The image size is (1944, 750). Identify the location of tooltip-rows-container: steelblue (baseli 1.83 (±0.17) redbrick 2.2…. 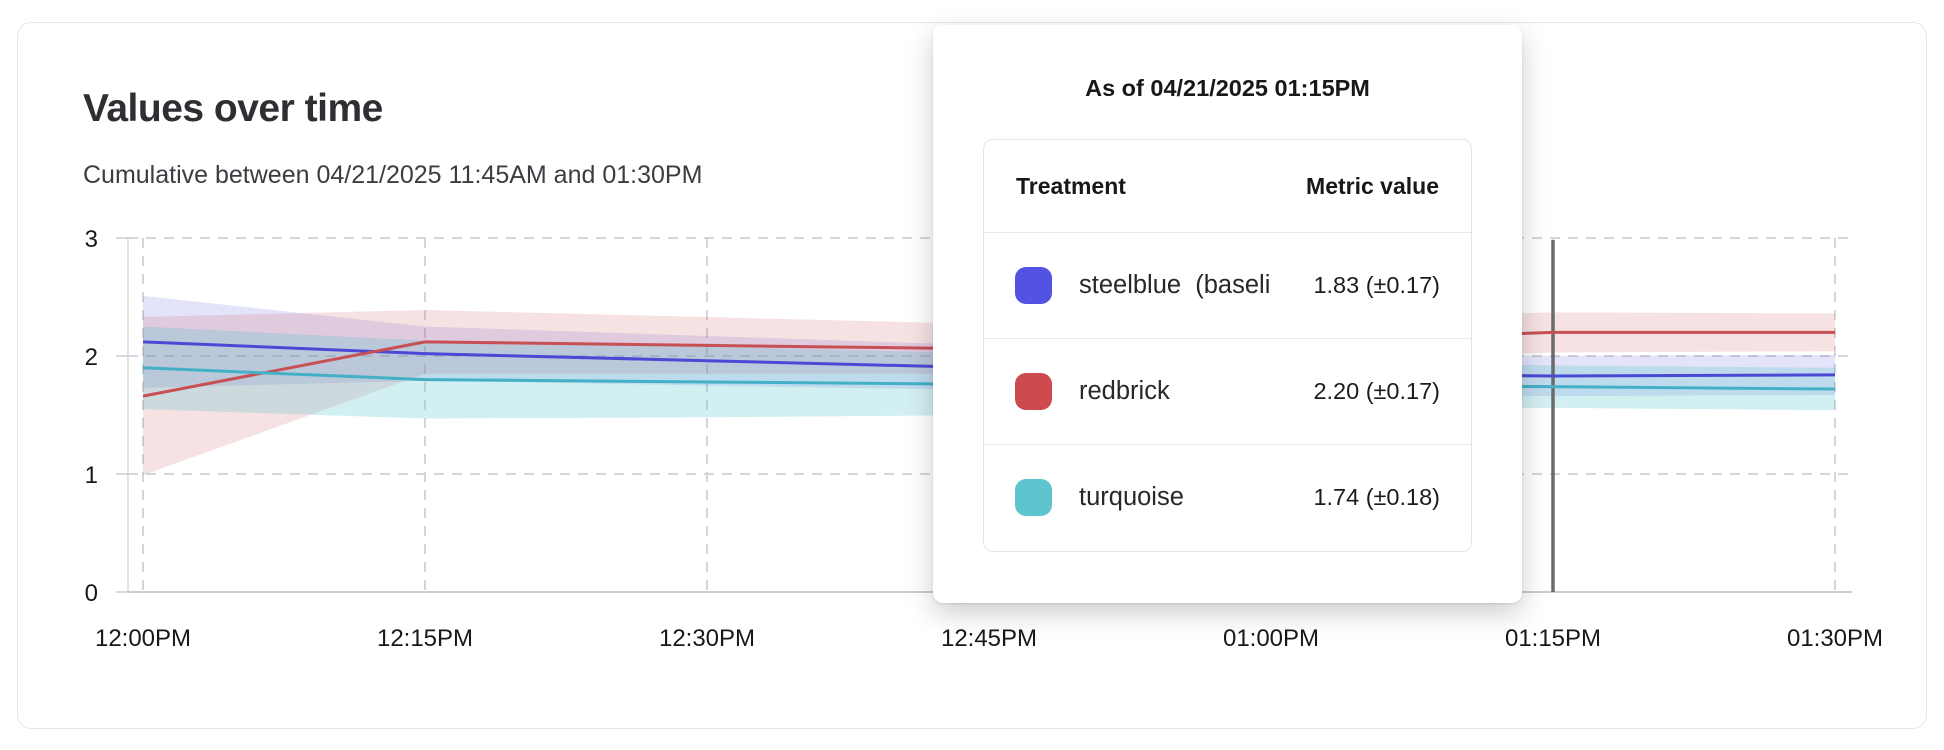
(1227, 391).